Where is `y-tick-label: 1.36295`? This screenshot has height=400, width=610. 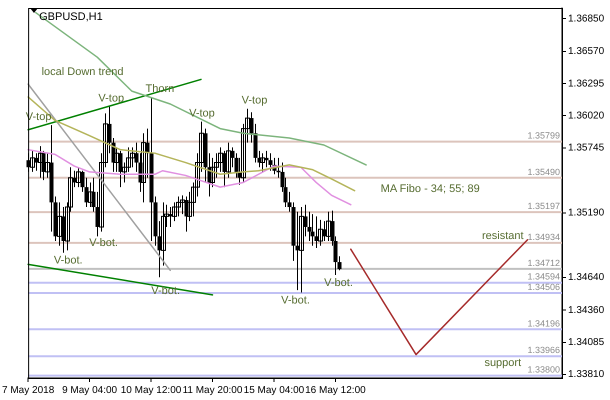
y-tick-label: 1.36295 is located at coordinates (586, 84).